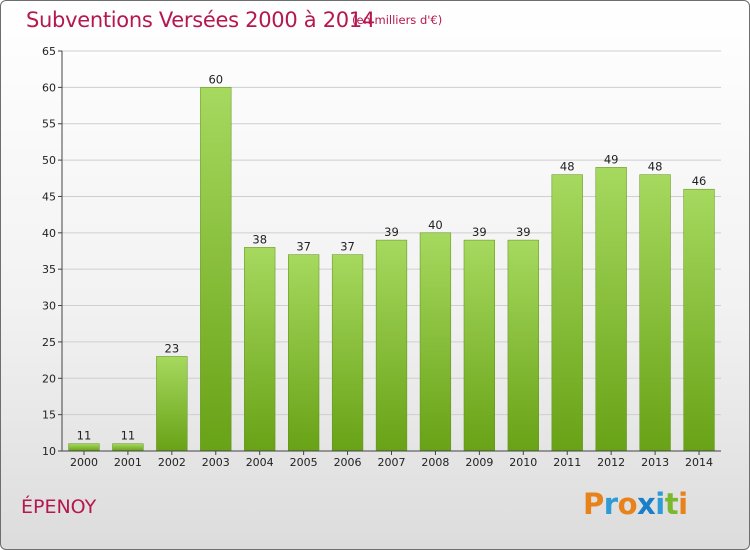  What do you see at coordinates (567, 462) in the screenshot?
I see `x-tick-label: 2011` at bounding box center [567, 462].